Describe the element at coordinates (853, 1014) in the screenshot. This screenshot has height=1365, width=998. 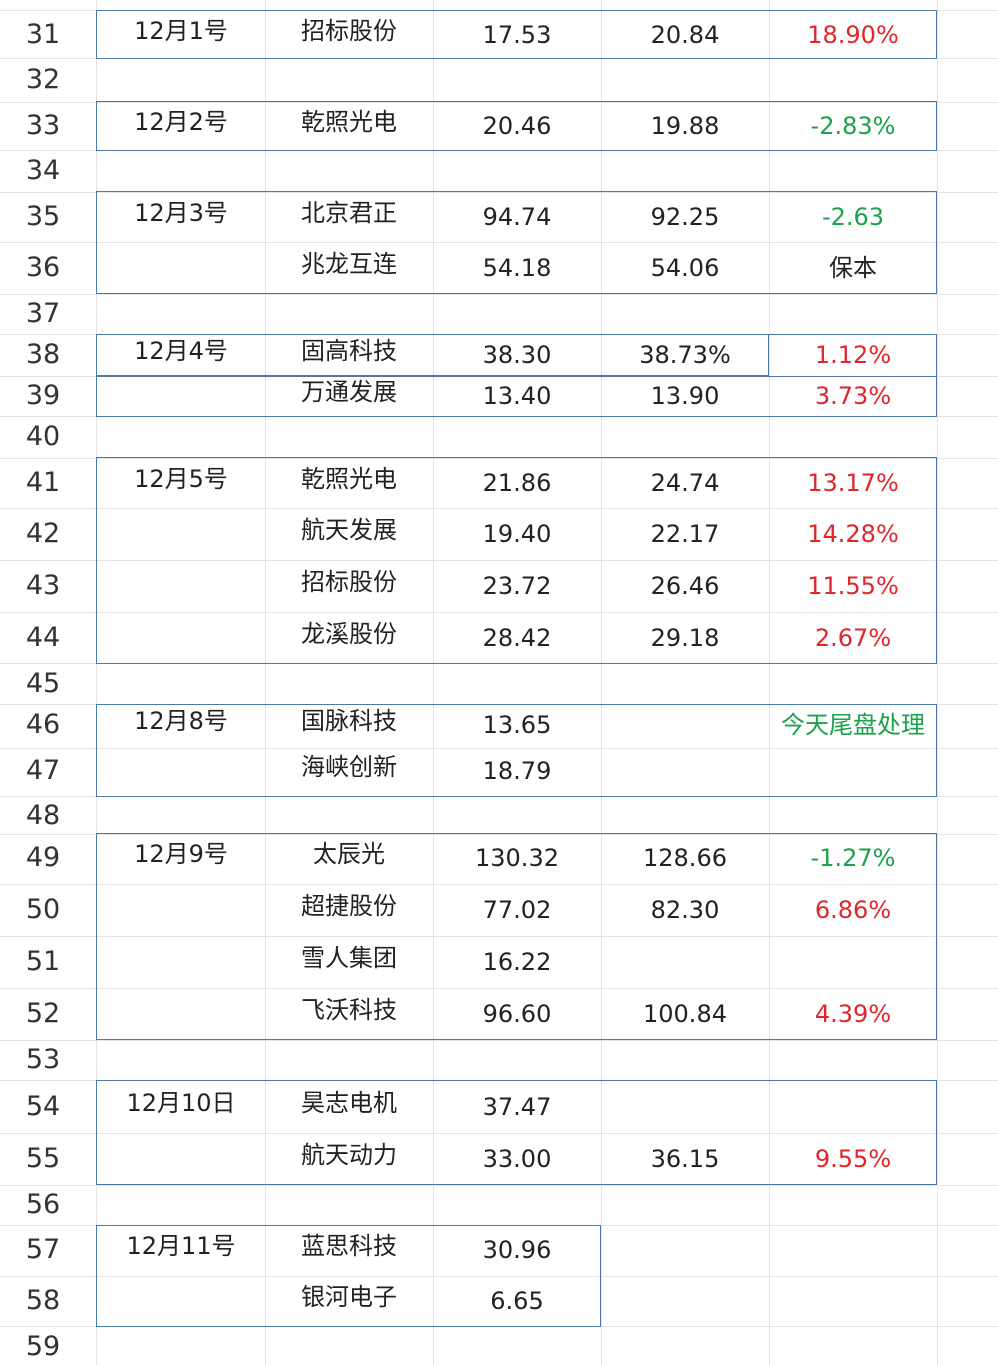
I see `cell-pct: 4.39%` at that location.